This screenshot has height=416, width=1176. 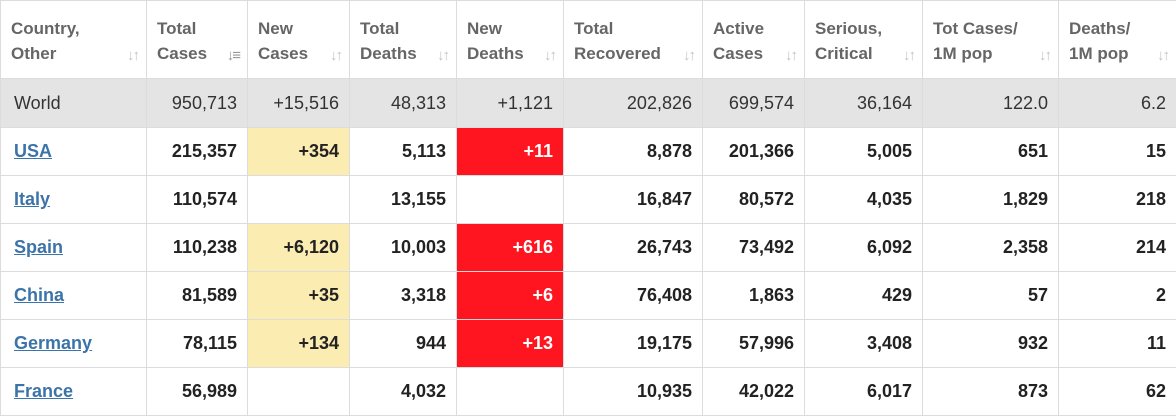 I want to click on deaths-per-1m-cell: 15, so click(x=1117, y=152).